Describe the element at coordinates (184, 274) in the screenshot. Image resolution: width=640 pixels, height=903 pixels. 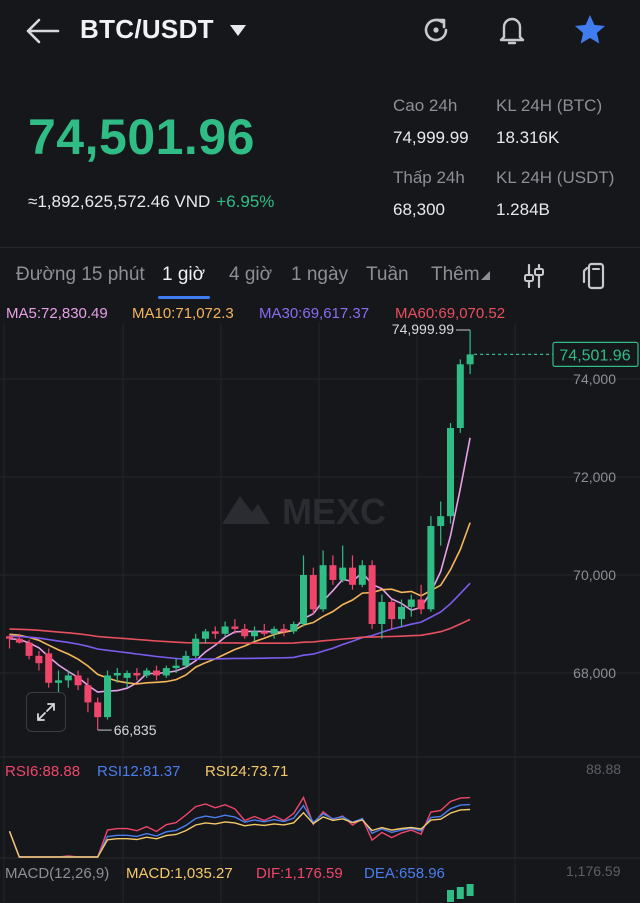
I see `tab-1h: 1 giờ` at that location.